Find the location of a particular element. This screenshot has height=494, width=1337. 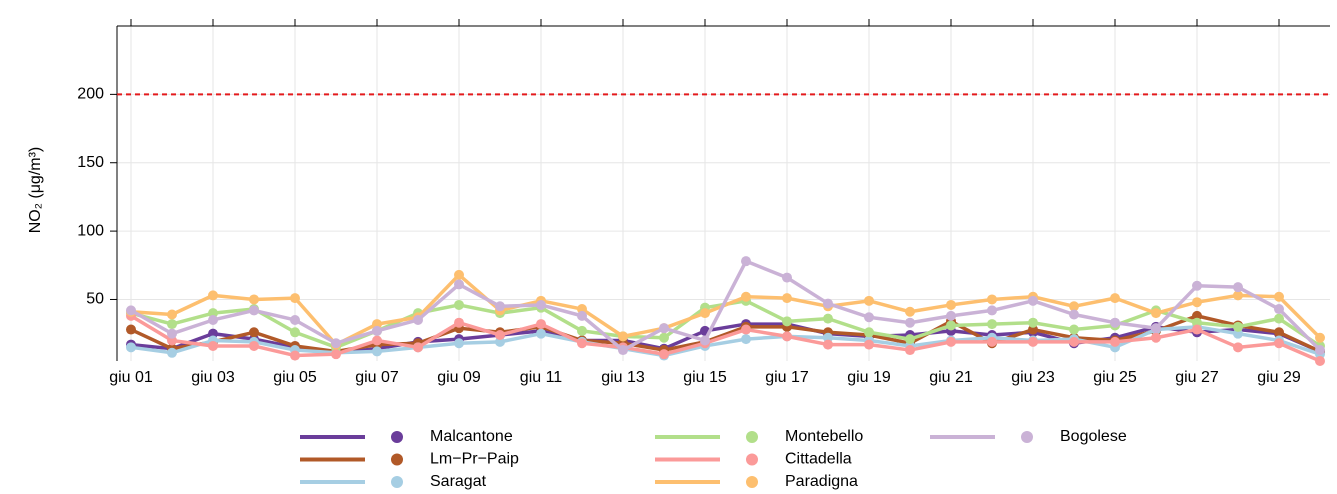

legend-label: Malcantone is located at coordinates (471, 436).